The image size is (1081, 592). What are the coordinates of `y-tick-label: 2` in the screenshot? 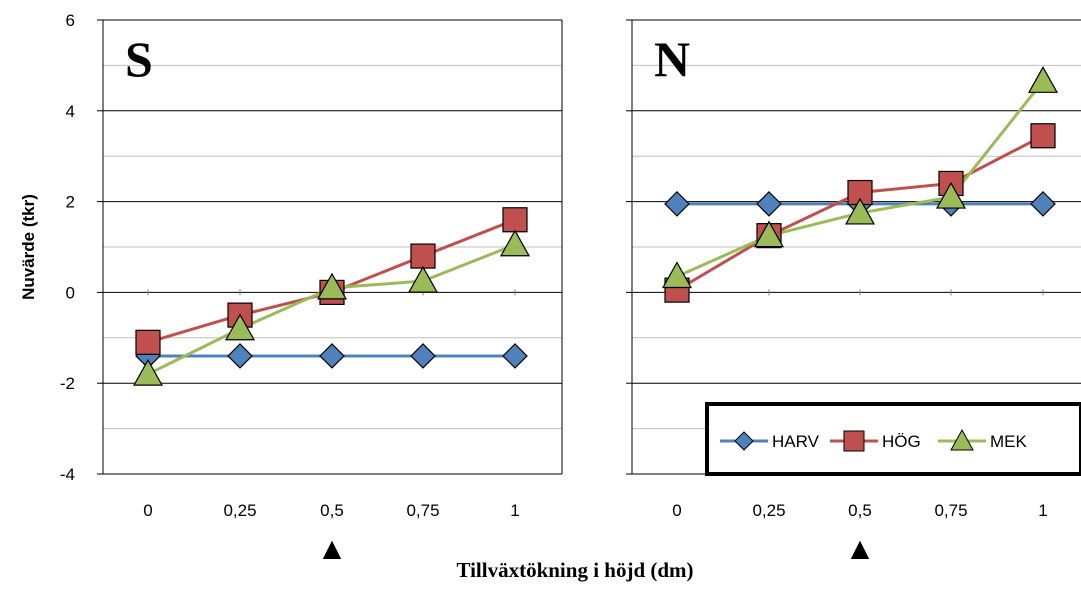 It's located at (70, 202).